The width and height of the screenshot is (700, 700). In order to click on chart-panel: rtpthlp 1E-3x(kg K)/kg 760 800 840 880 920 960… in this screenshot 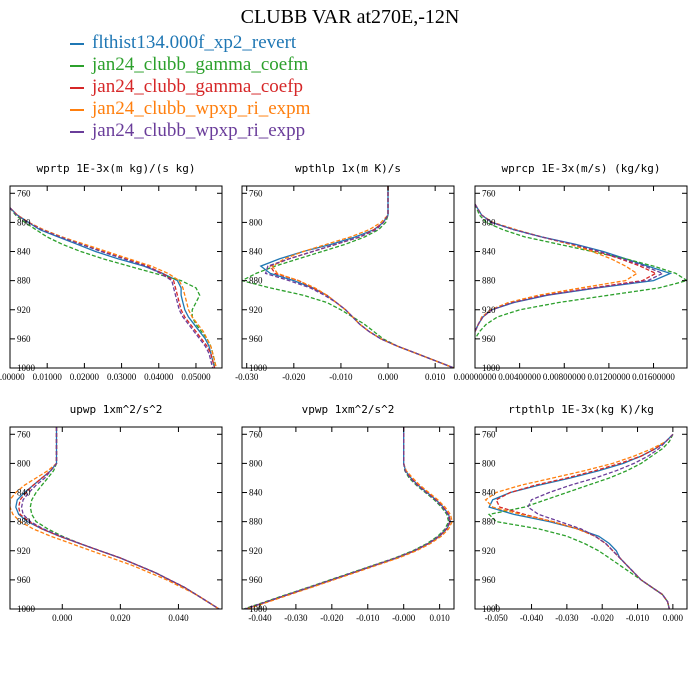, I will do `click(581, 513)`.